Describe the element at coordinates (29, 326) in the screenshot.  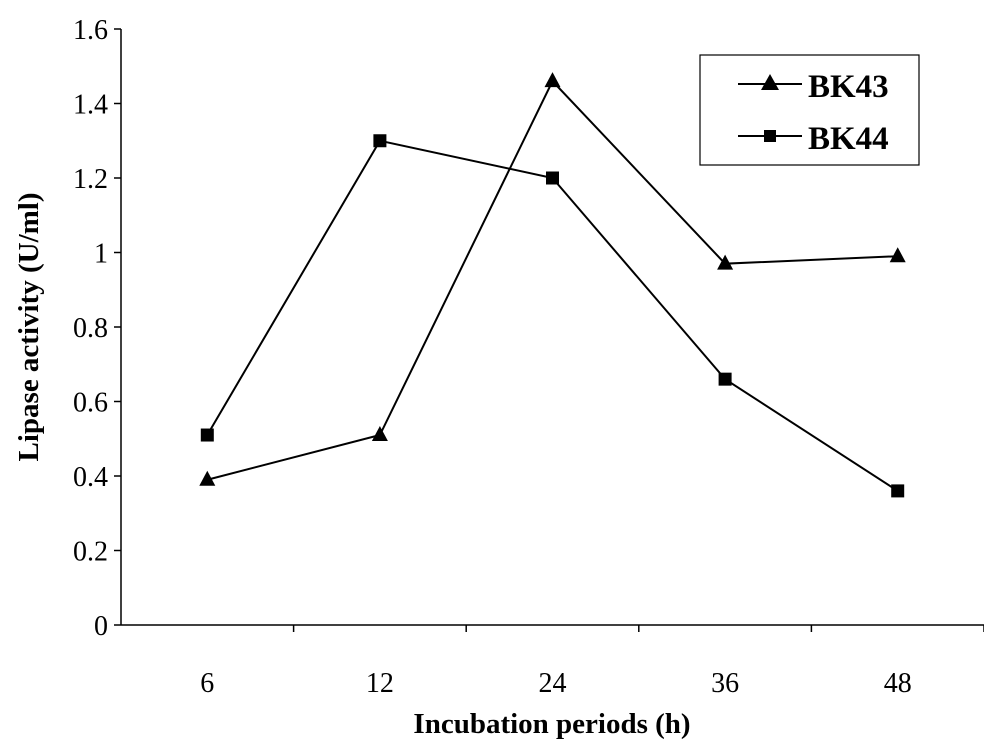
I see `y-axis-title: Lipase activity (U/ml)` at that location.